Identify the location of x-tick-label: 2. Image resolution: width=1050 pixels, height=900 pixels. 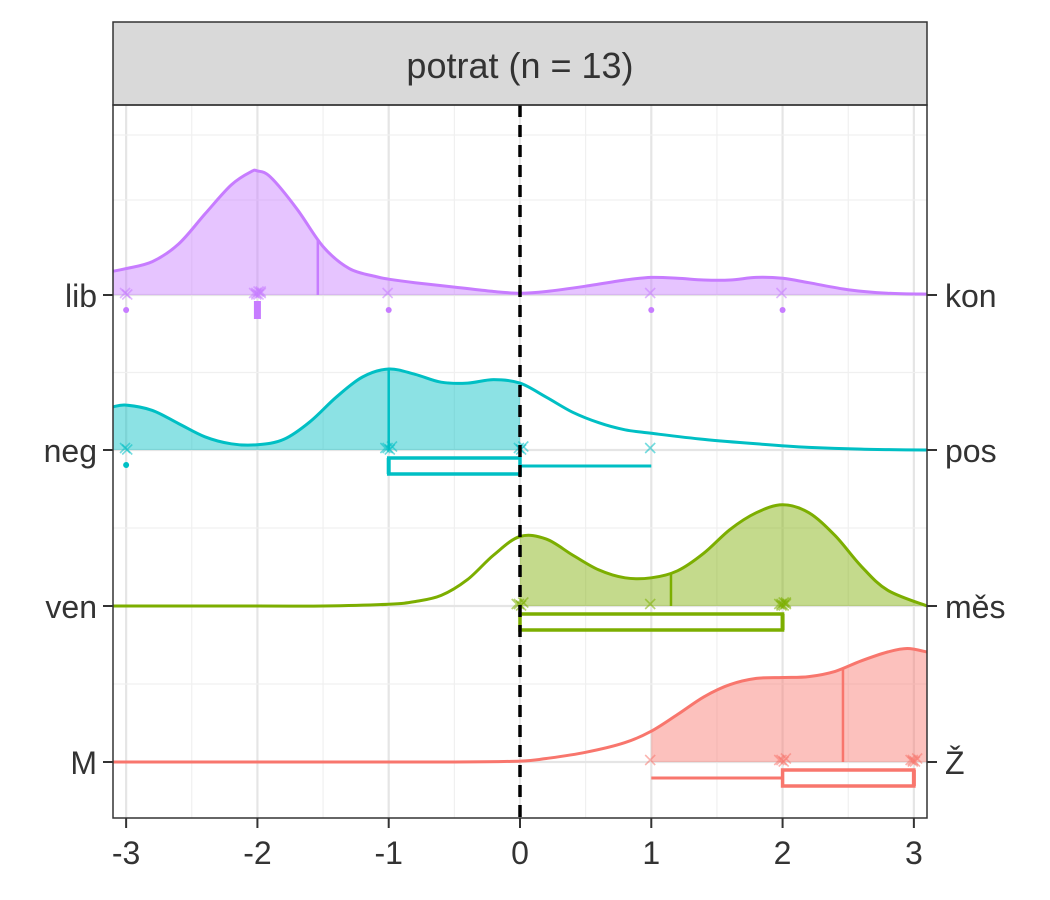
(783, 853).